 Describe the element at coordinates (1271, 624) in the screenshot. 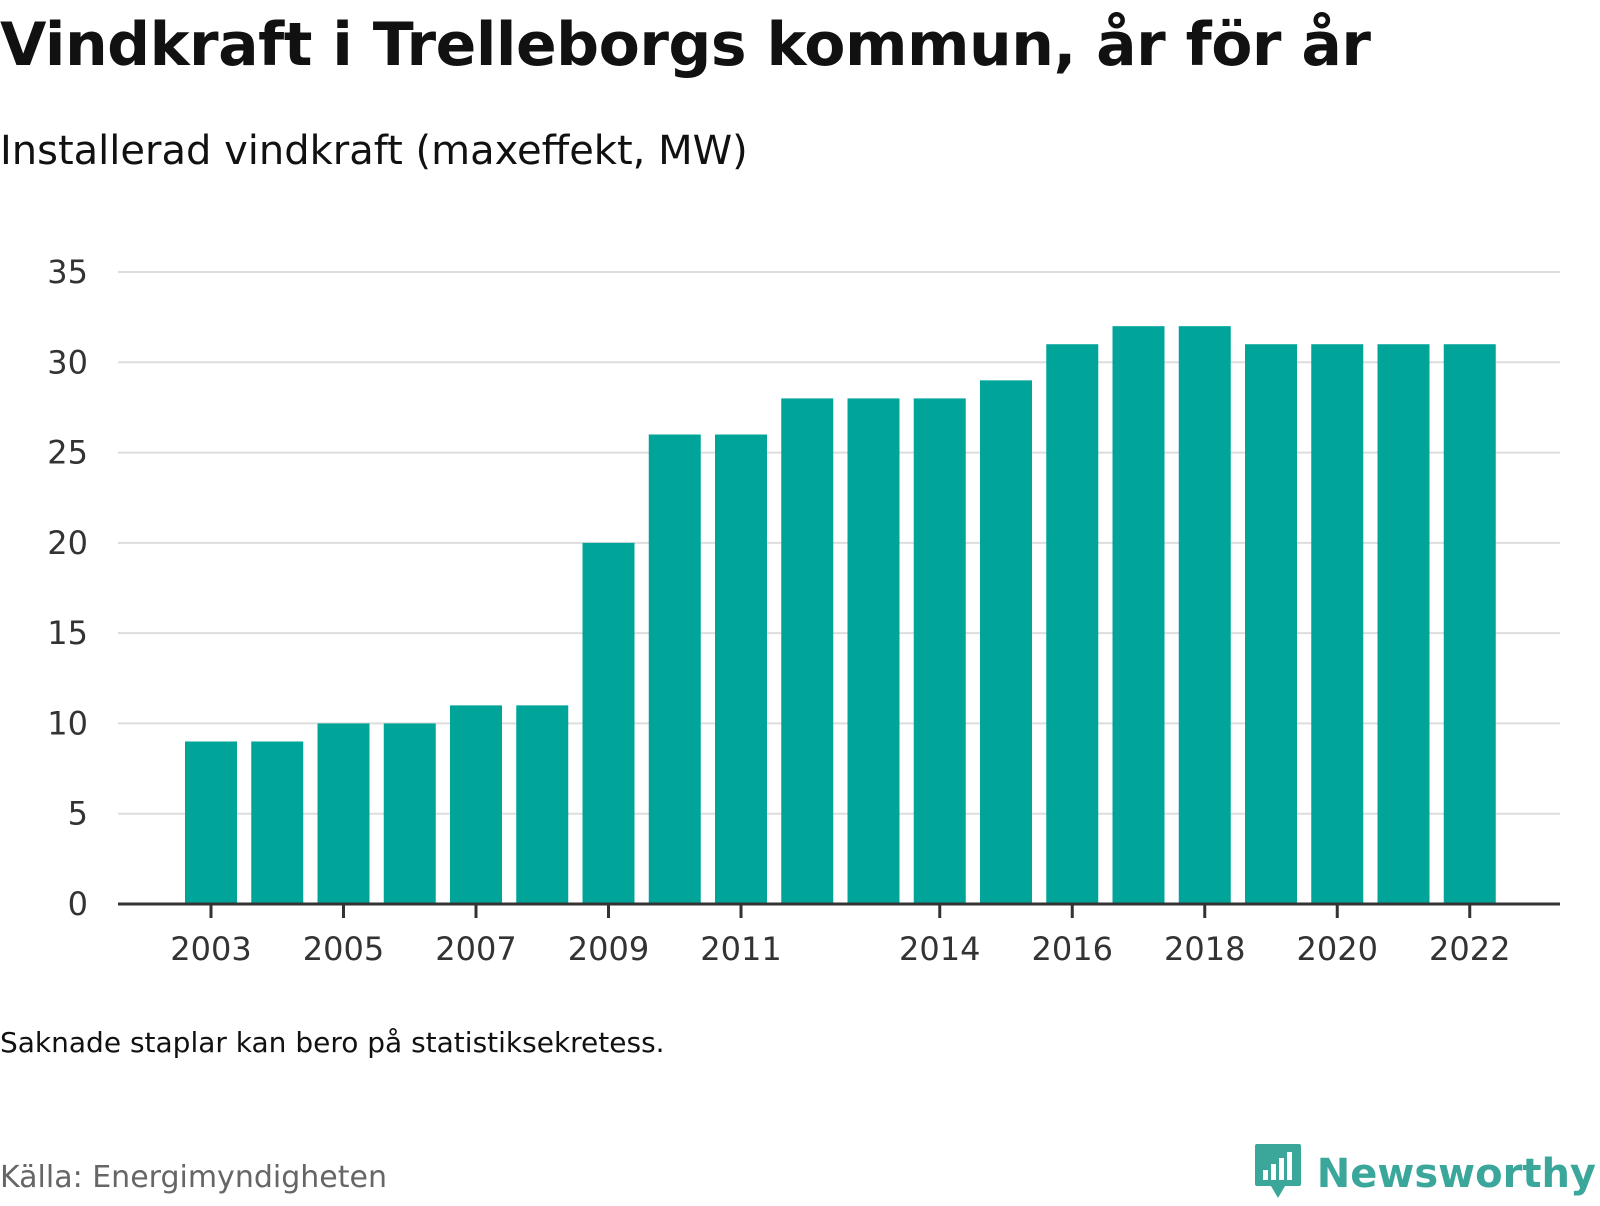

I see `bar-2019` at that location.